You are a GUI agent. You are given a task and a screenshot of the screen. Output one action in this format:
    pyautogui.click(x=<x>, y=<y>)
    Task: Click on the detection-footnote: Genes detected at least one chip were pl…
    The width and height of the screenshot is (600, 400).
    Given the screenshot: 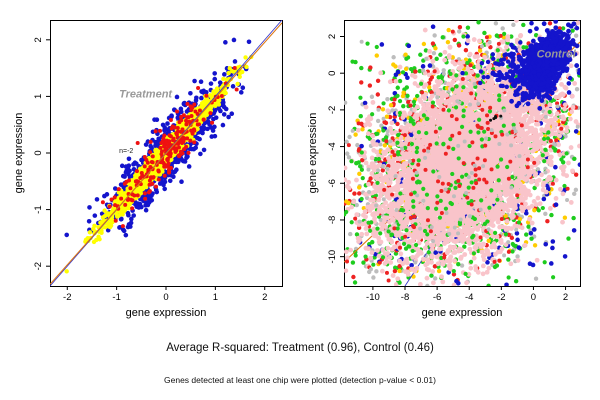 What is the action you would take?
    pyautogui.click(x=300, y=380)
    